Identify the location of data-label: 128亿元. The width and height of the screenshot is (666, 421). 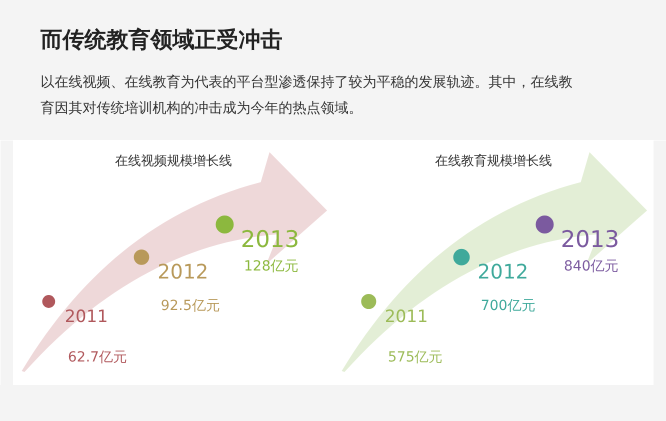
(271, 266).